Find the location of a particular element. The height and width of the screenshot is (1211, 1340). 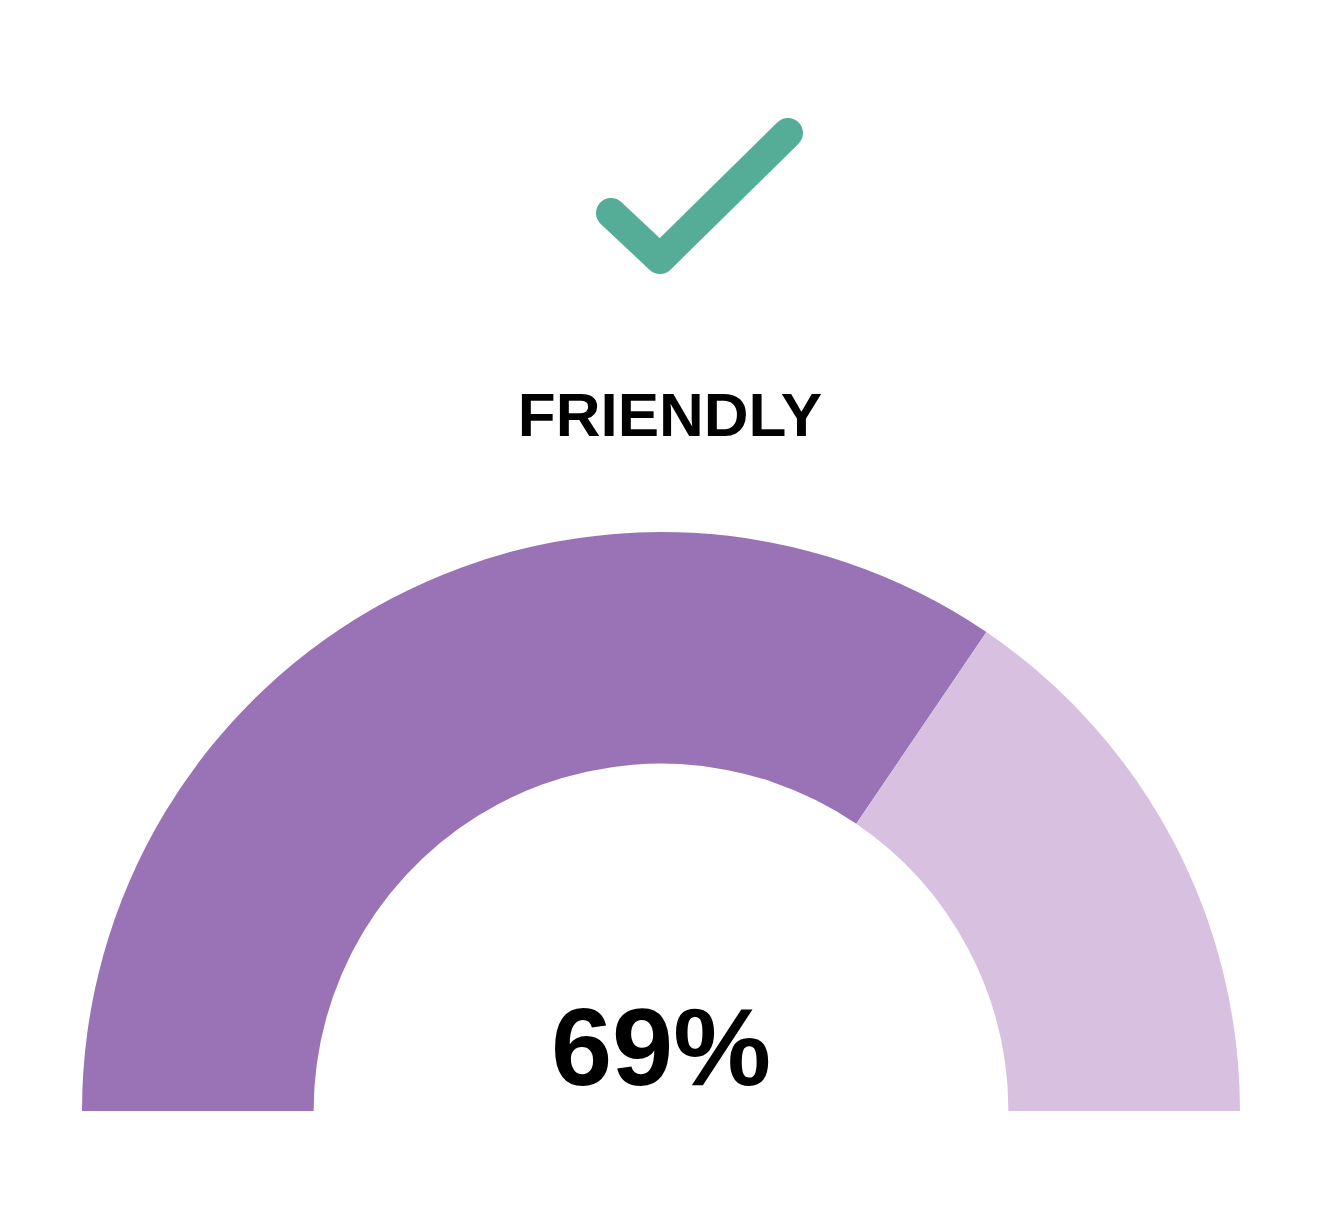

chart-title: FRIENDLY is located at coordinates (670, 415).